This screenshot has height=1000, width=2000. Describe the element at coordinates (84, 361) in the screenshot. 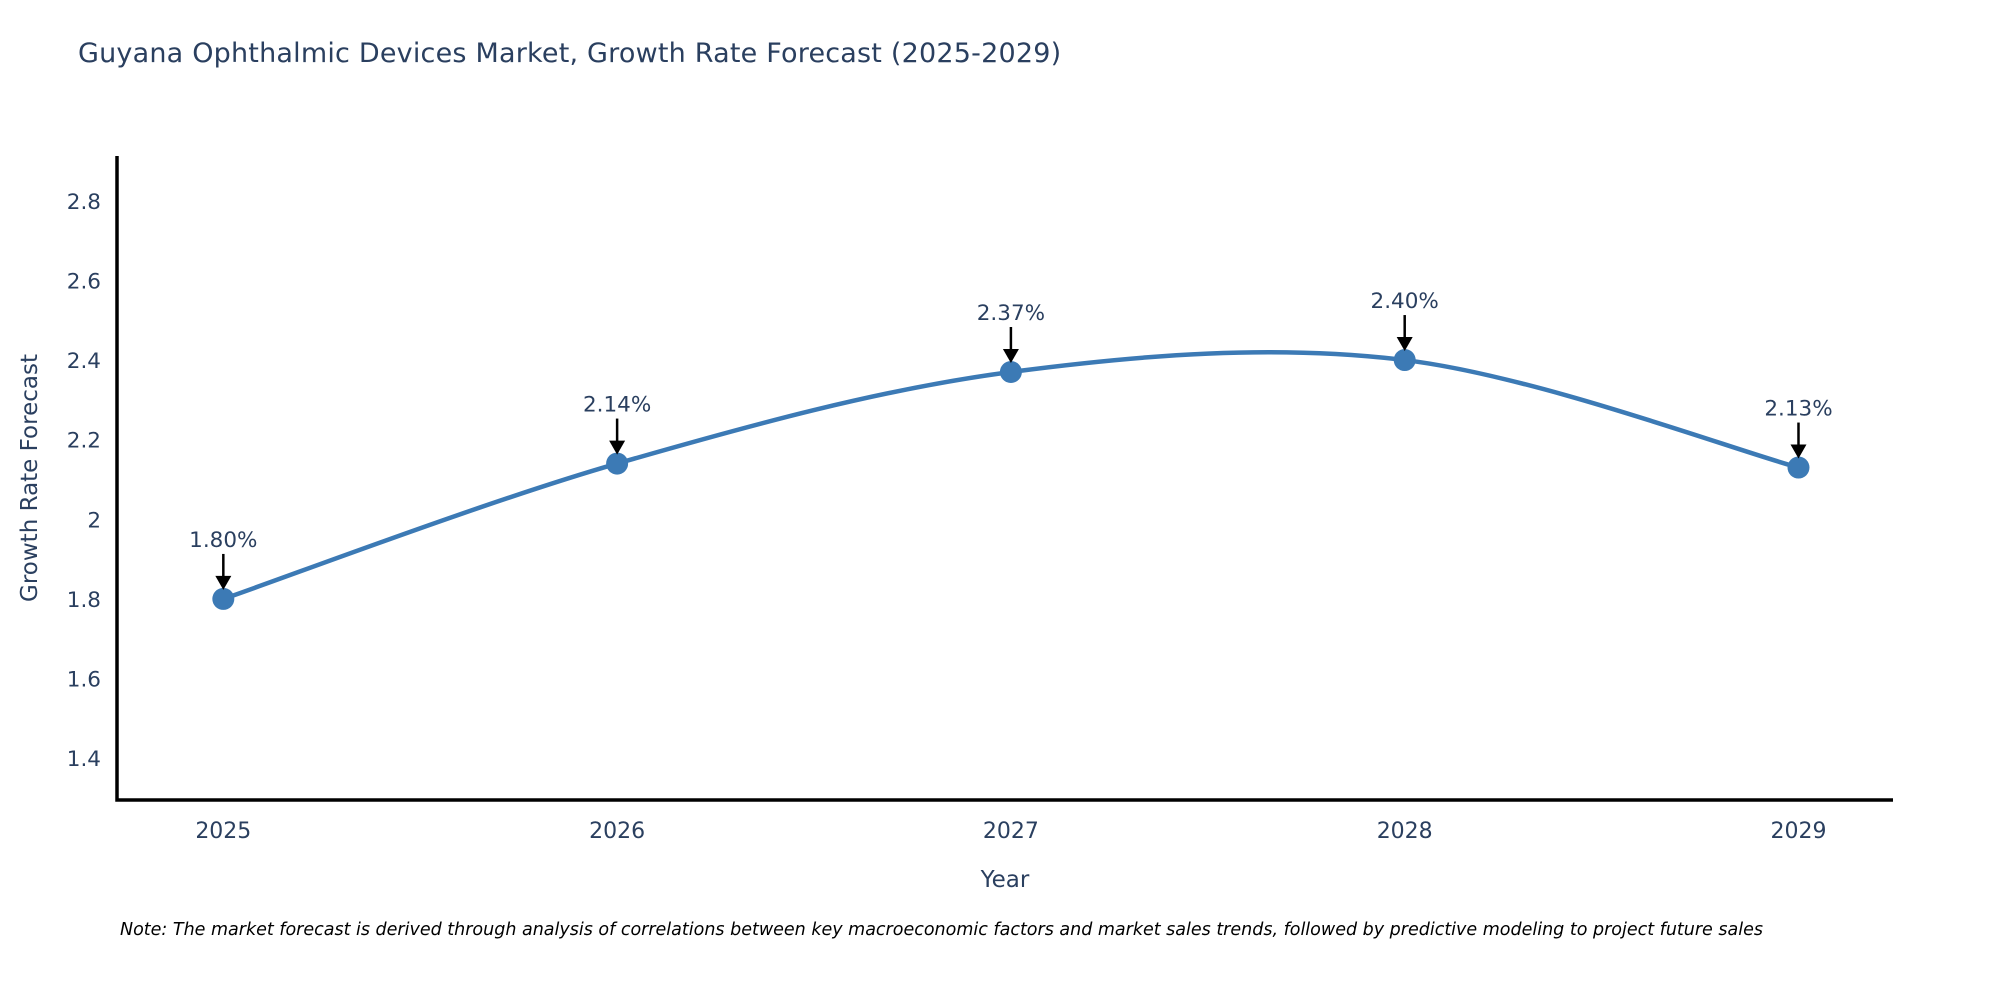

I see `y-tick-label: 2.4` at that location.